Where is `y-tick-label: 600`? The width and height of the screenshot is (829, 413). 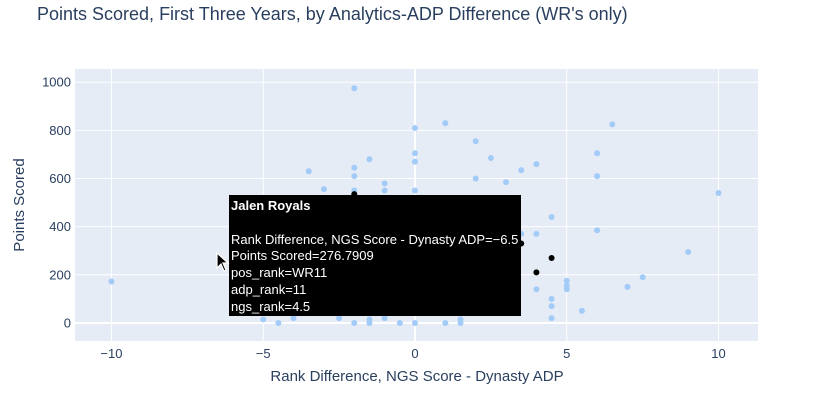 y-tick-label: 600 is located at coordinates (60, 178).